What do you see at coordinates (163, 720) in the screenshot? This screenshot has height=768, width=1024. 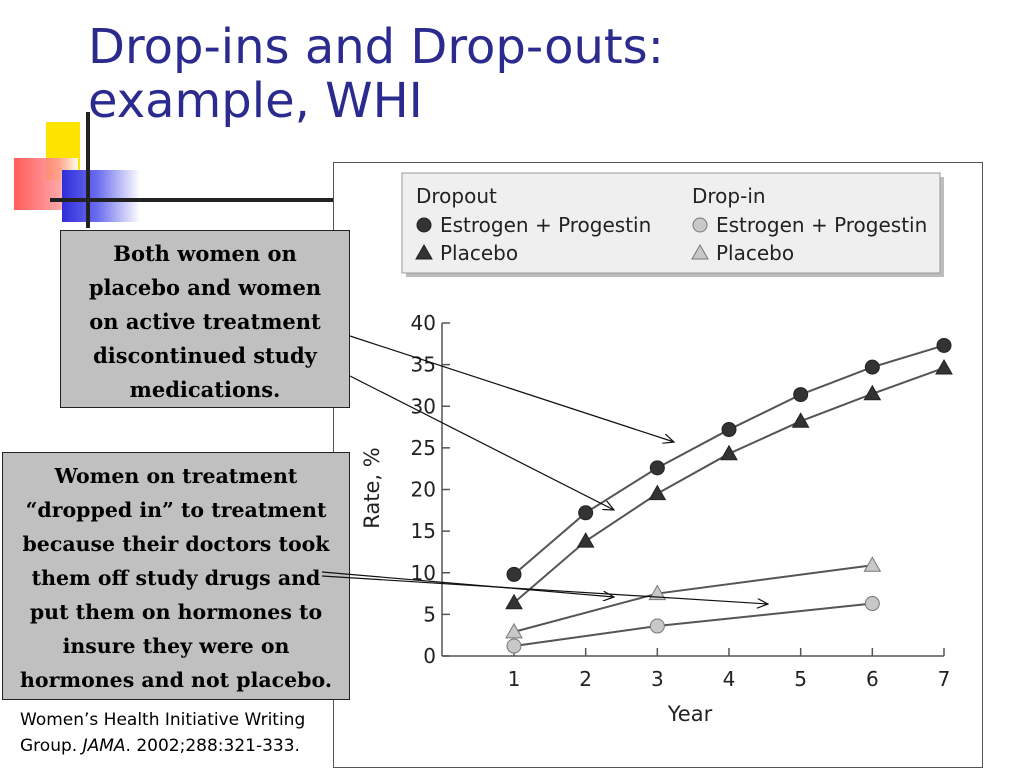 I see `citation-line-1: Women’s Health Initiative Writing` at bounding box center [163, 720].